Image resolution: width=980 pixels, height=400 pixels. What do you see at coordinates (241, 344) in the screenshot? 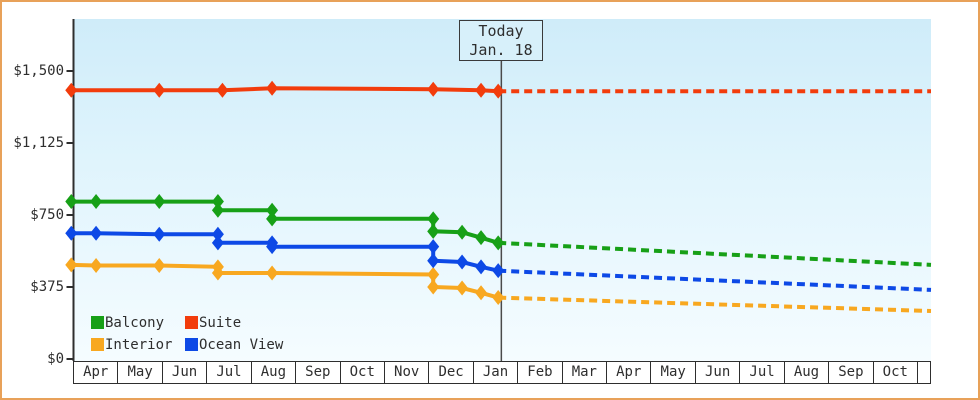
I see `legend-label: Ocean View` at bounding box center [241, 344].